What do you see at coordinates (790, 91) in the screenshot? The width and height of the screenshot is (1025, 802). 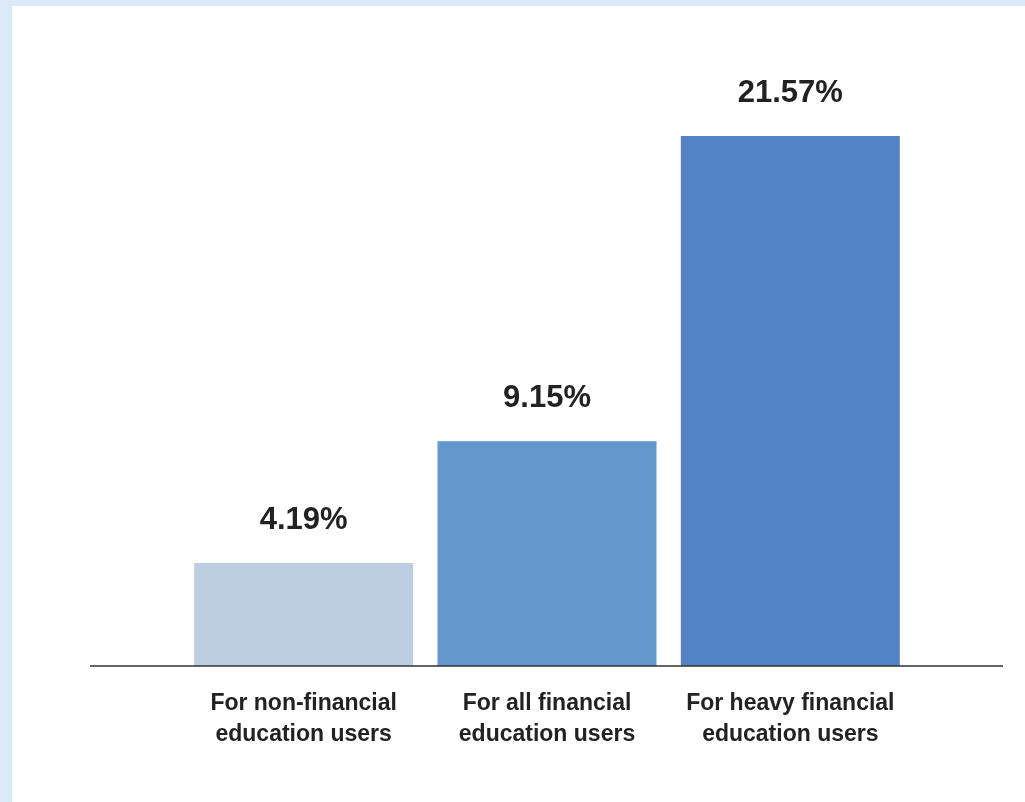 I see `data-label: 21.57%` at bounding box center [790, 91].